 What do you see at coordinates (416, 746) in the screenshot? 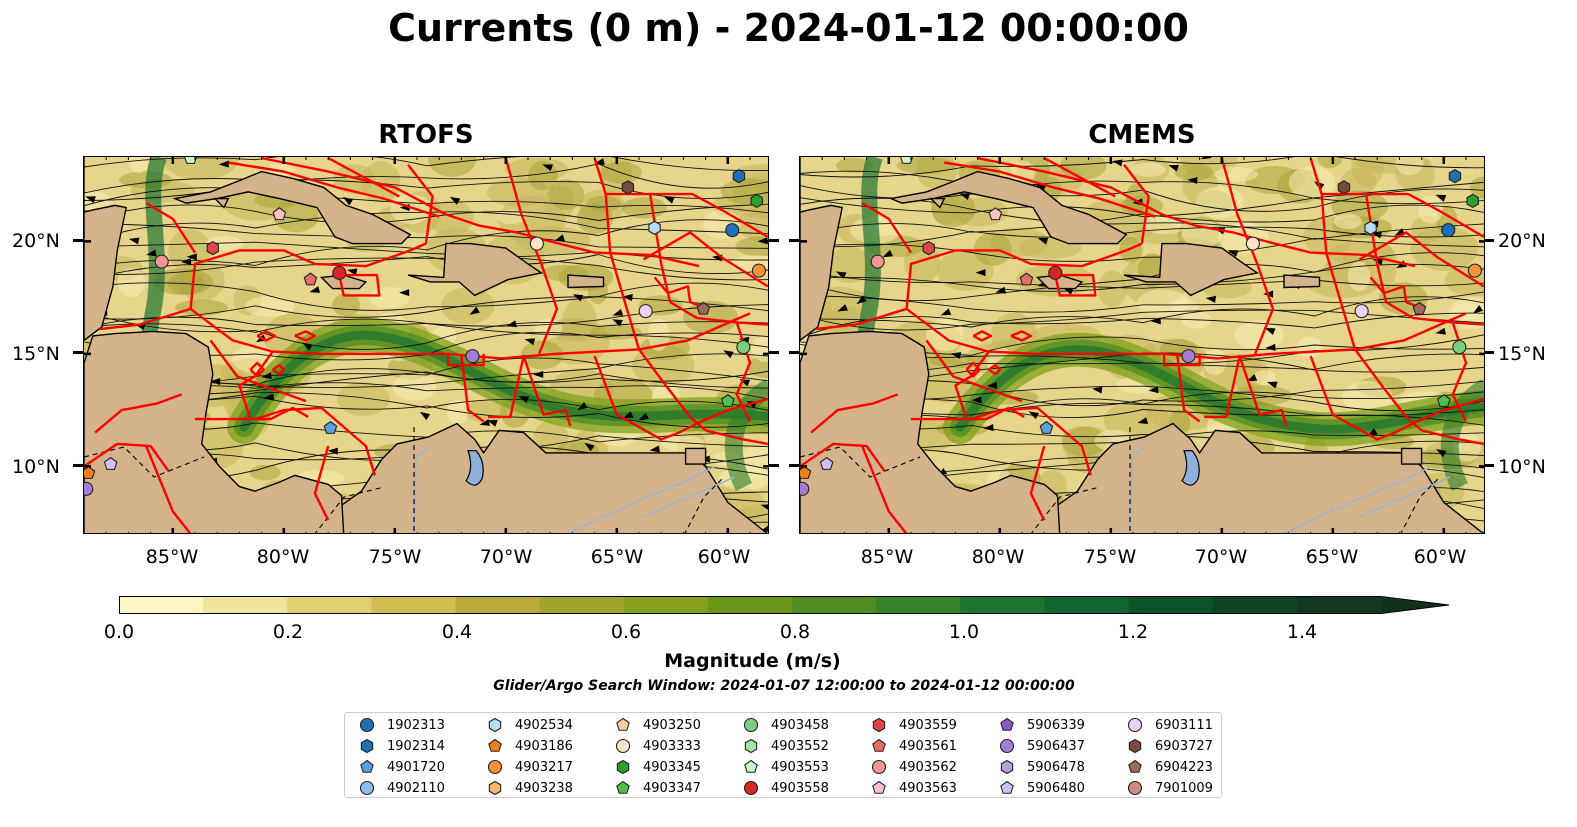
I see `legend-label: 1902314` at bounding box center [416, 746].